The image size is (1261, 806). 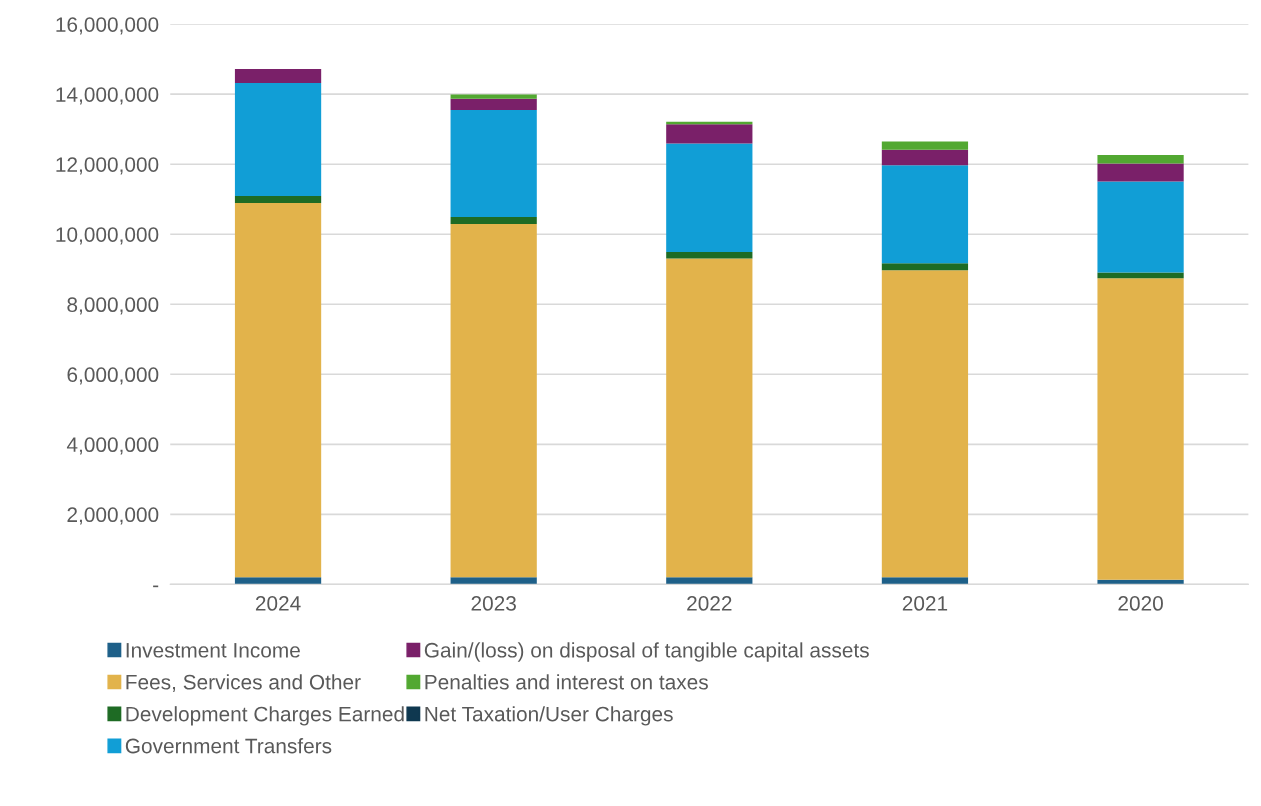 What do you see at coordinates (709, 603) in the screenshot?
I see `x-tick-label: 2022` at bounding box center [709, 603].